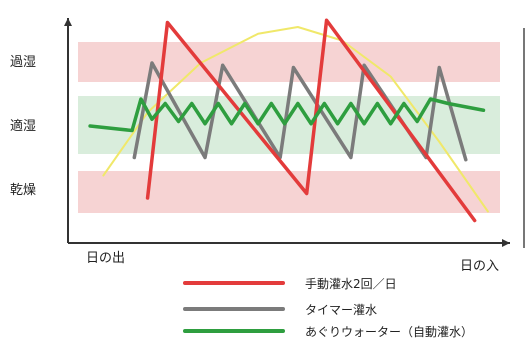 The image size is (528, 343). Describe the element at coordinates (287, 115) in the screenshot. I see `agri-water-series` at that location.